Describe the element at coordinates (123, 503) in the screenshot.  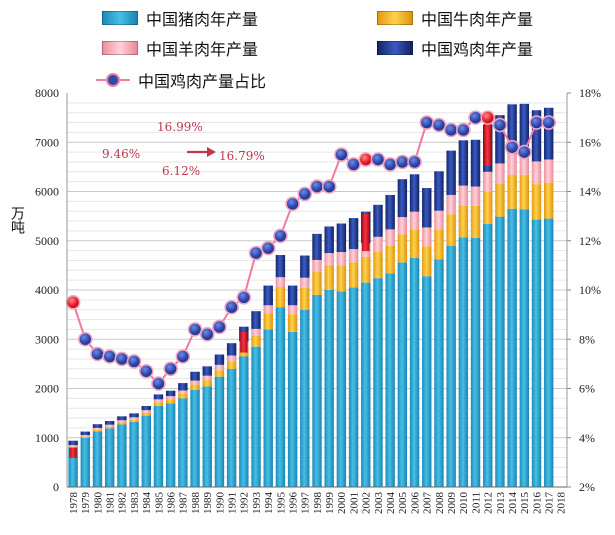
I see `x-tick-label: 1982` at that location.